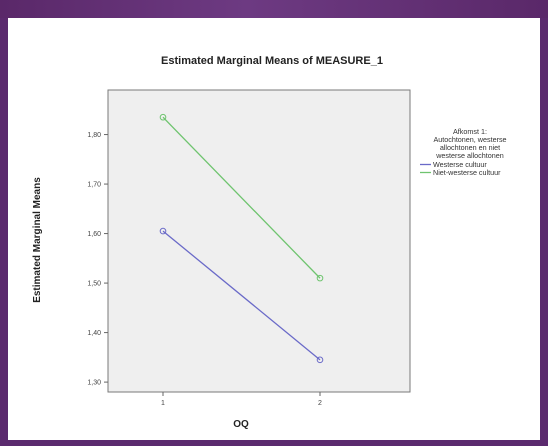  I want to click on x-tick-label: 1, so click(163, 403).